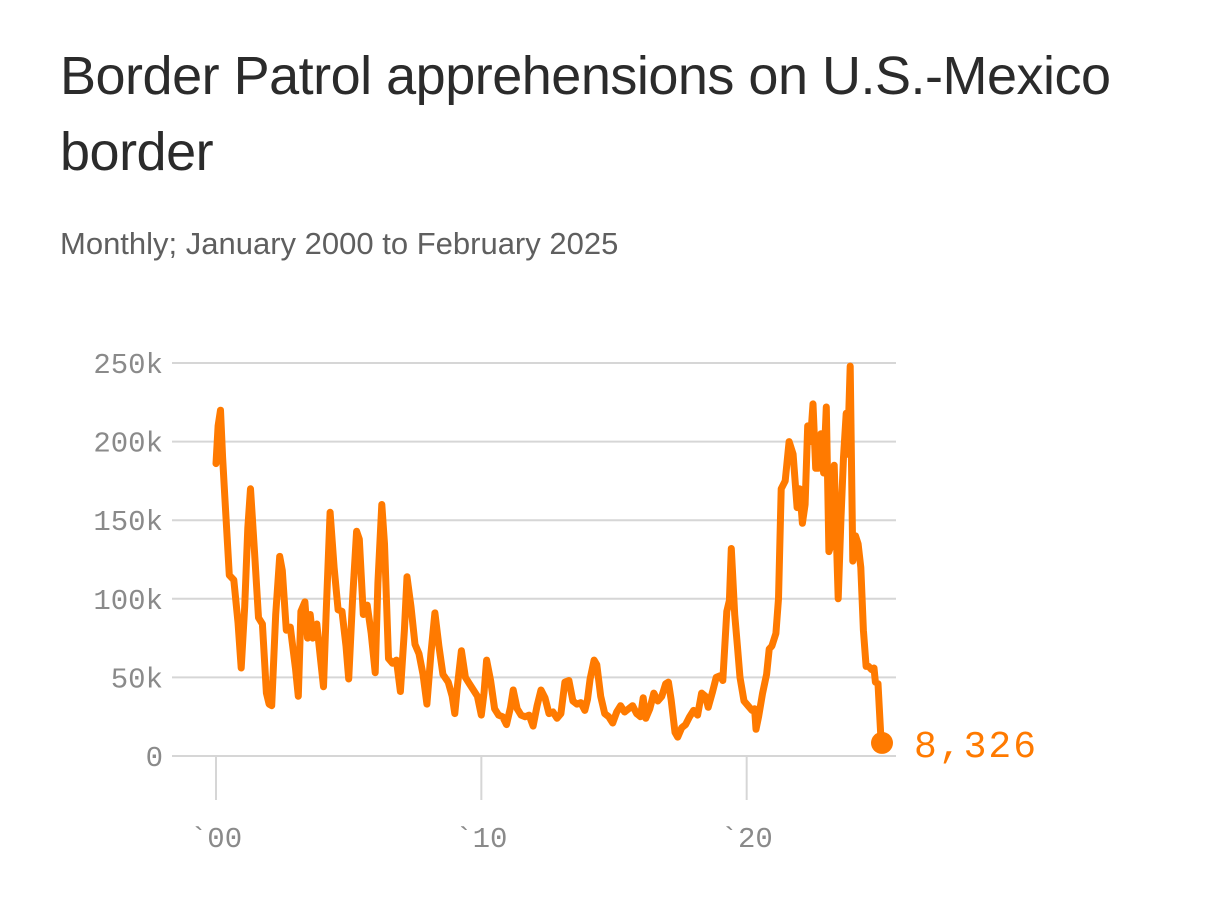 The image size is (1206, 902). What do you see at coordinates (128, 365) in the screenshot?
I see `y-tick-label: 250k` at bounding box center [128, 365].